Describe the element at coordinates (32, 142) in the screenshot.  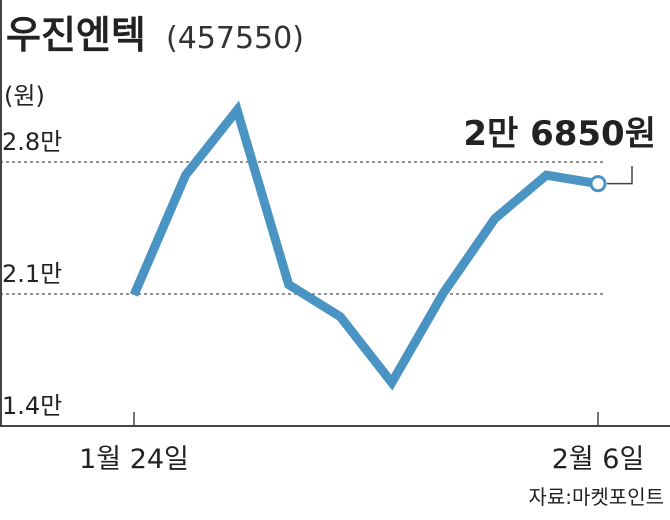
I see `y-tick-label: 2.8만` at that location.